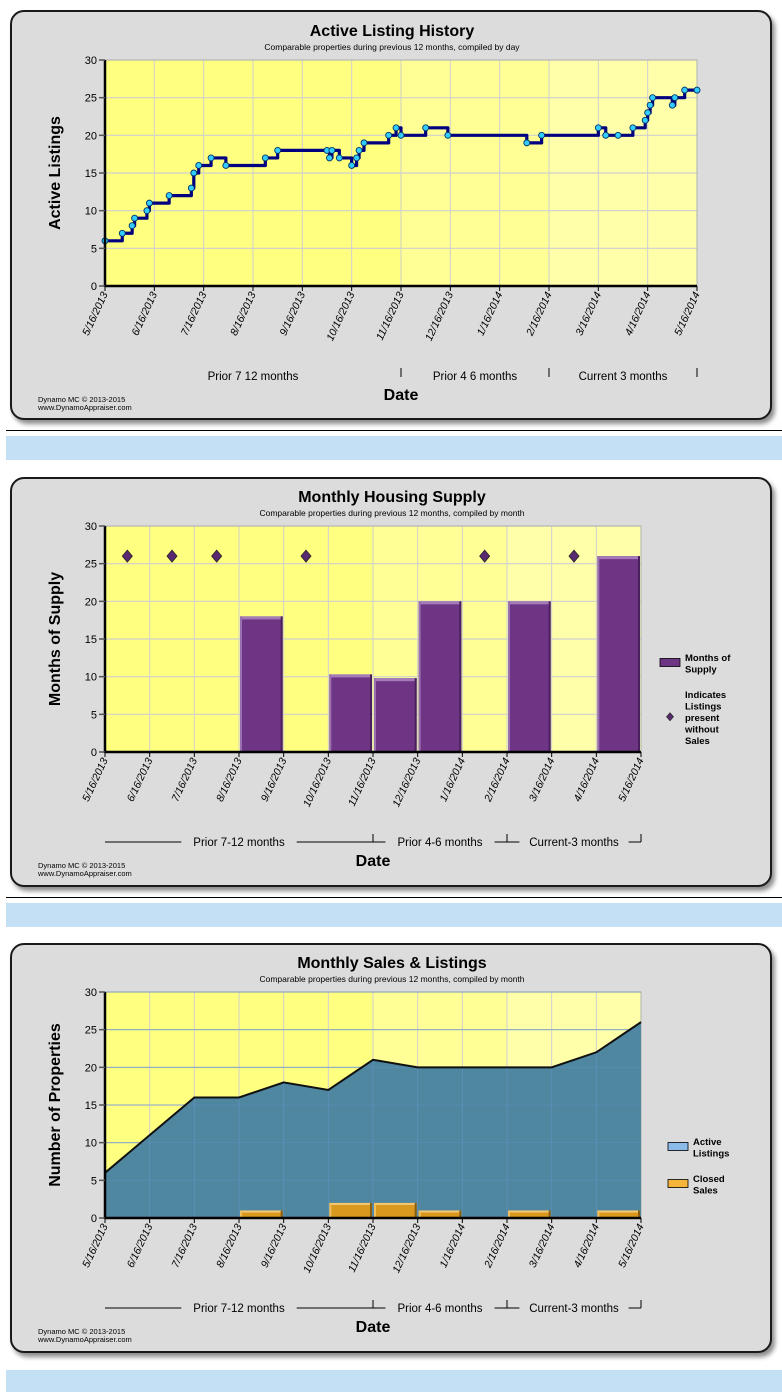 The height and width of the screenshot is (1392, 782). What do you see at coordinates (340, 316) in the screenshot?
I see `x-tick-label: 10/16/2013` at bounding box center [340, 316].